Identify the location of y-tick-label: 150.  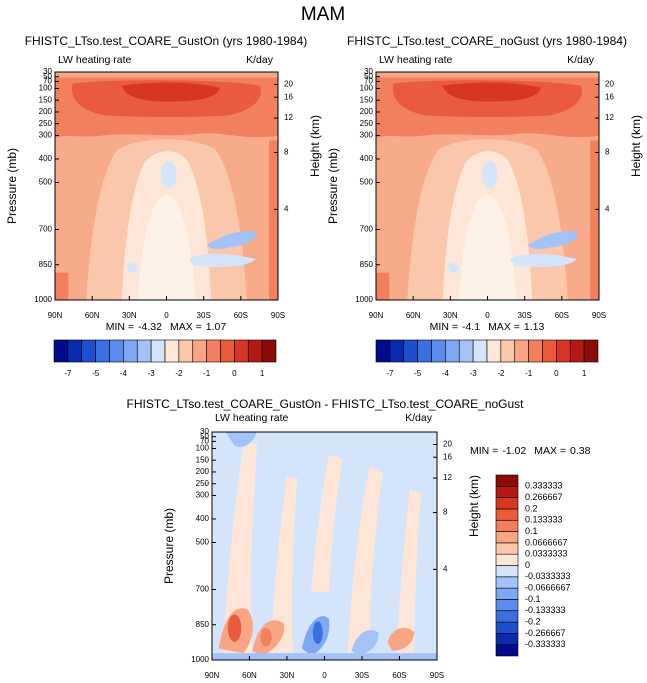
(46, 99).